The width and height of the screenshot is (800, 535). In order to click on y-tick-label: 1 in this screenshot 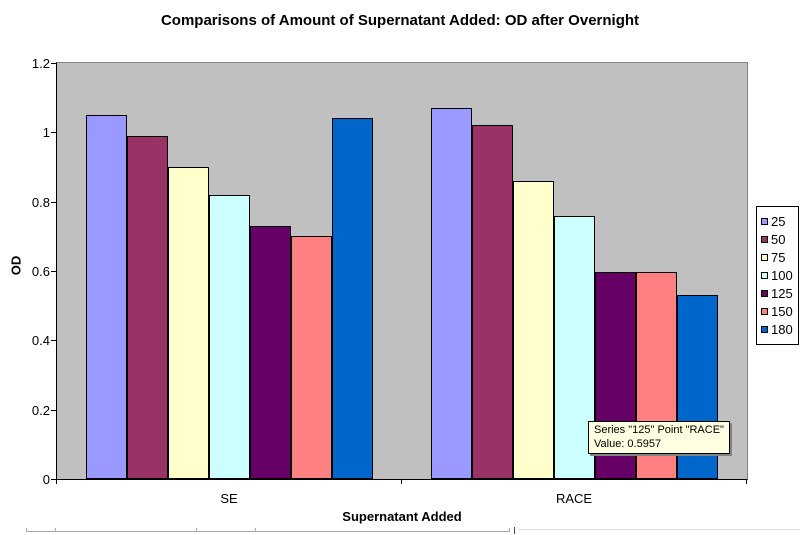, I will do `click(46, 132)`.